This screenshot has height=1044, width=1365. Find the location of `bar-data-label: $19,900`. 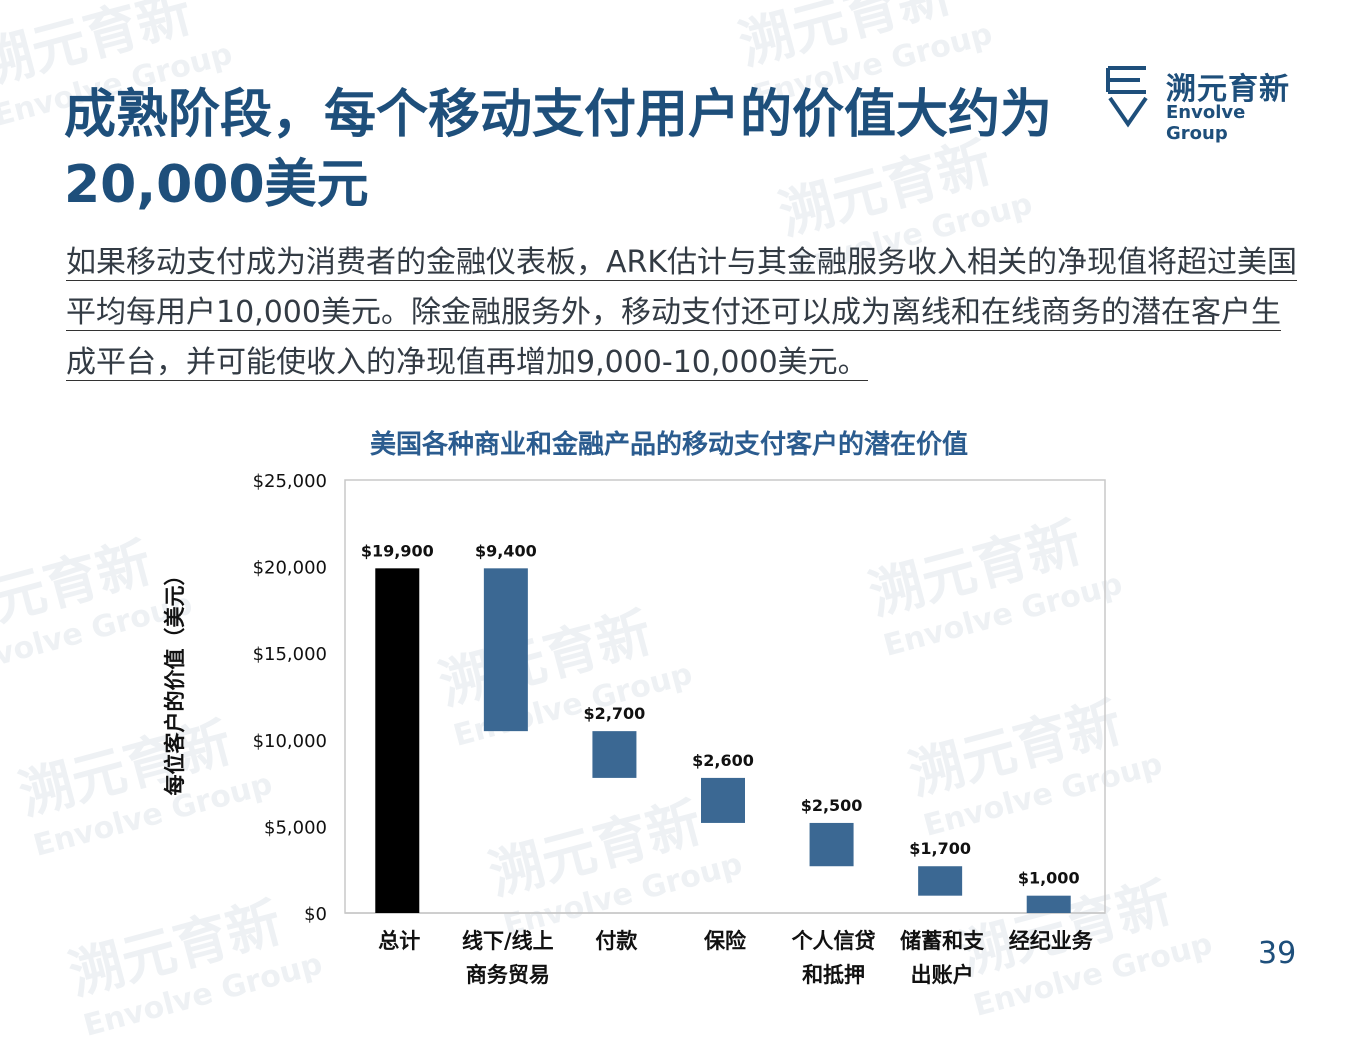

bar-data-label: $19,900 is located at coordinates (397, 550).